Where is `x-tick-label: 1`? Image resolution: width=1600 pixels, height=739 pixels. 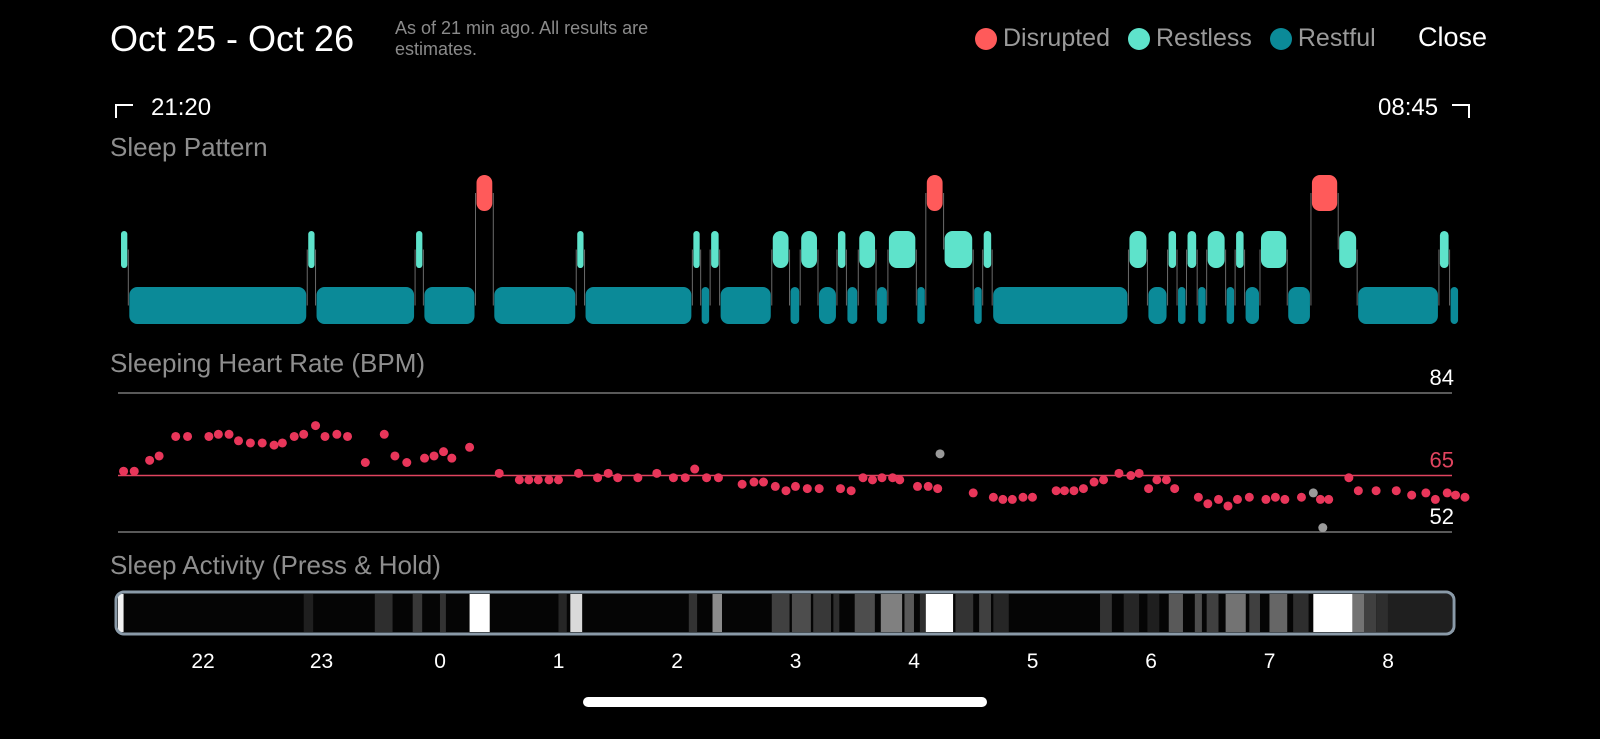 x-tick-label: 1 is located at coordinates (559, 661).